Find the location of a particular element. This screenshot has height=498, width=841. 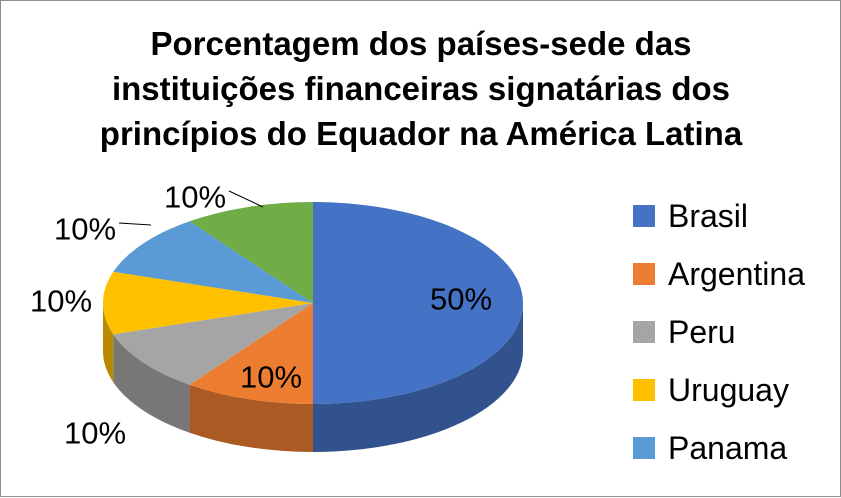

legend-item-brasil: Brasil is located at coordinates (719, 216).